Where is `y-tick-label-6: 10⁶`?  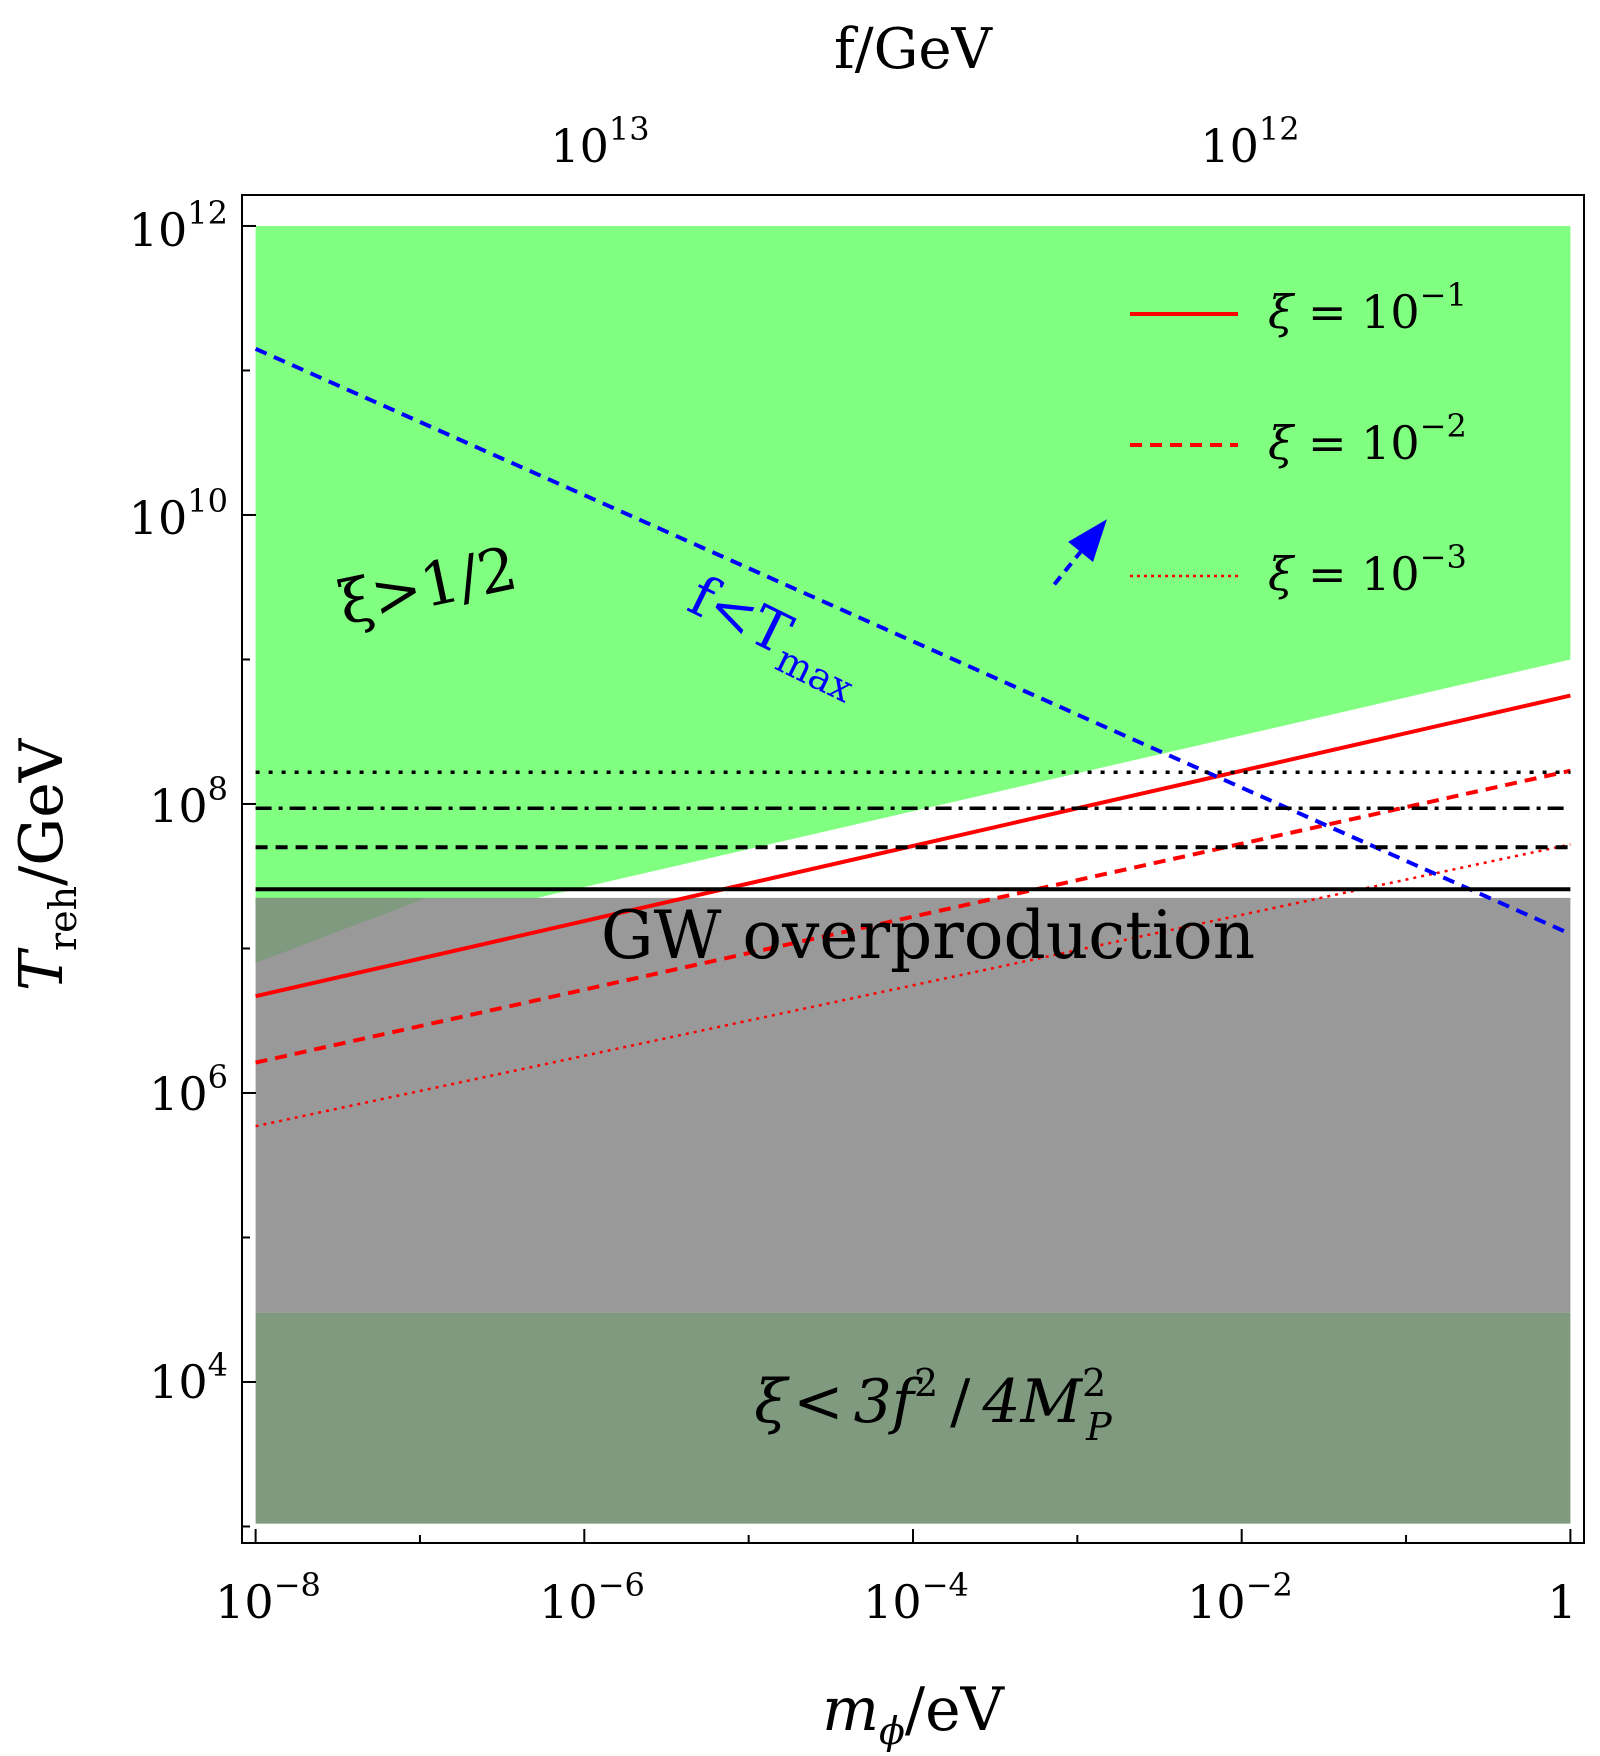 y-tick-label-6: 10⁶ is located at coordinates (188, 1089).